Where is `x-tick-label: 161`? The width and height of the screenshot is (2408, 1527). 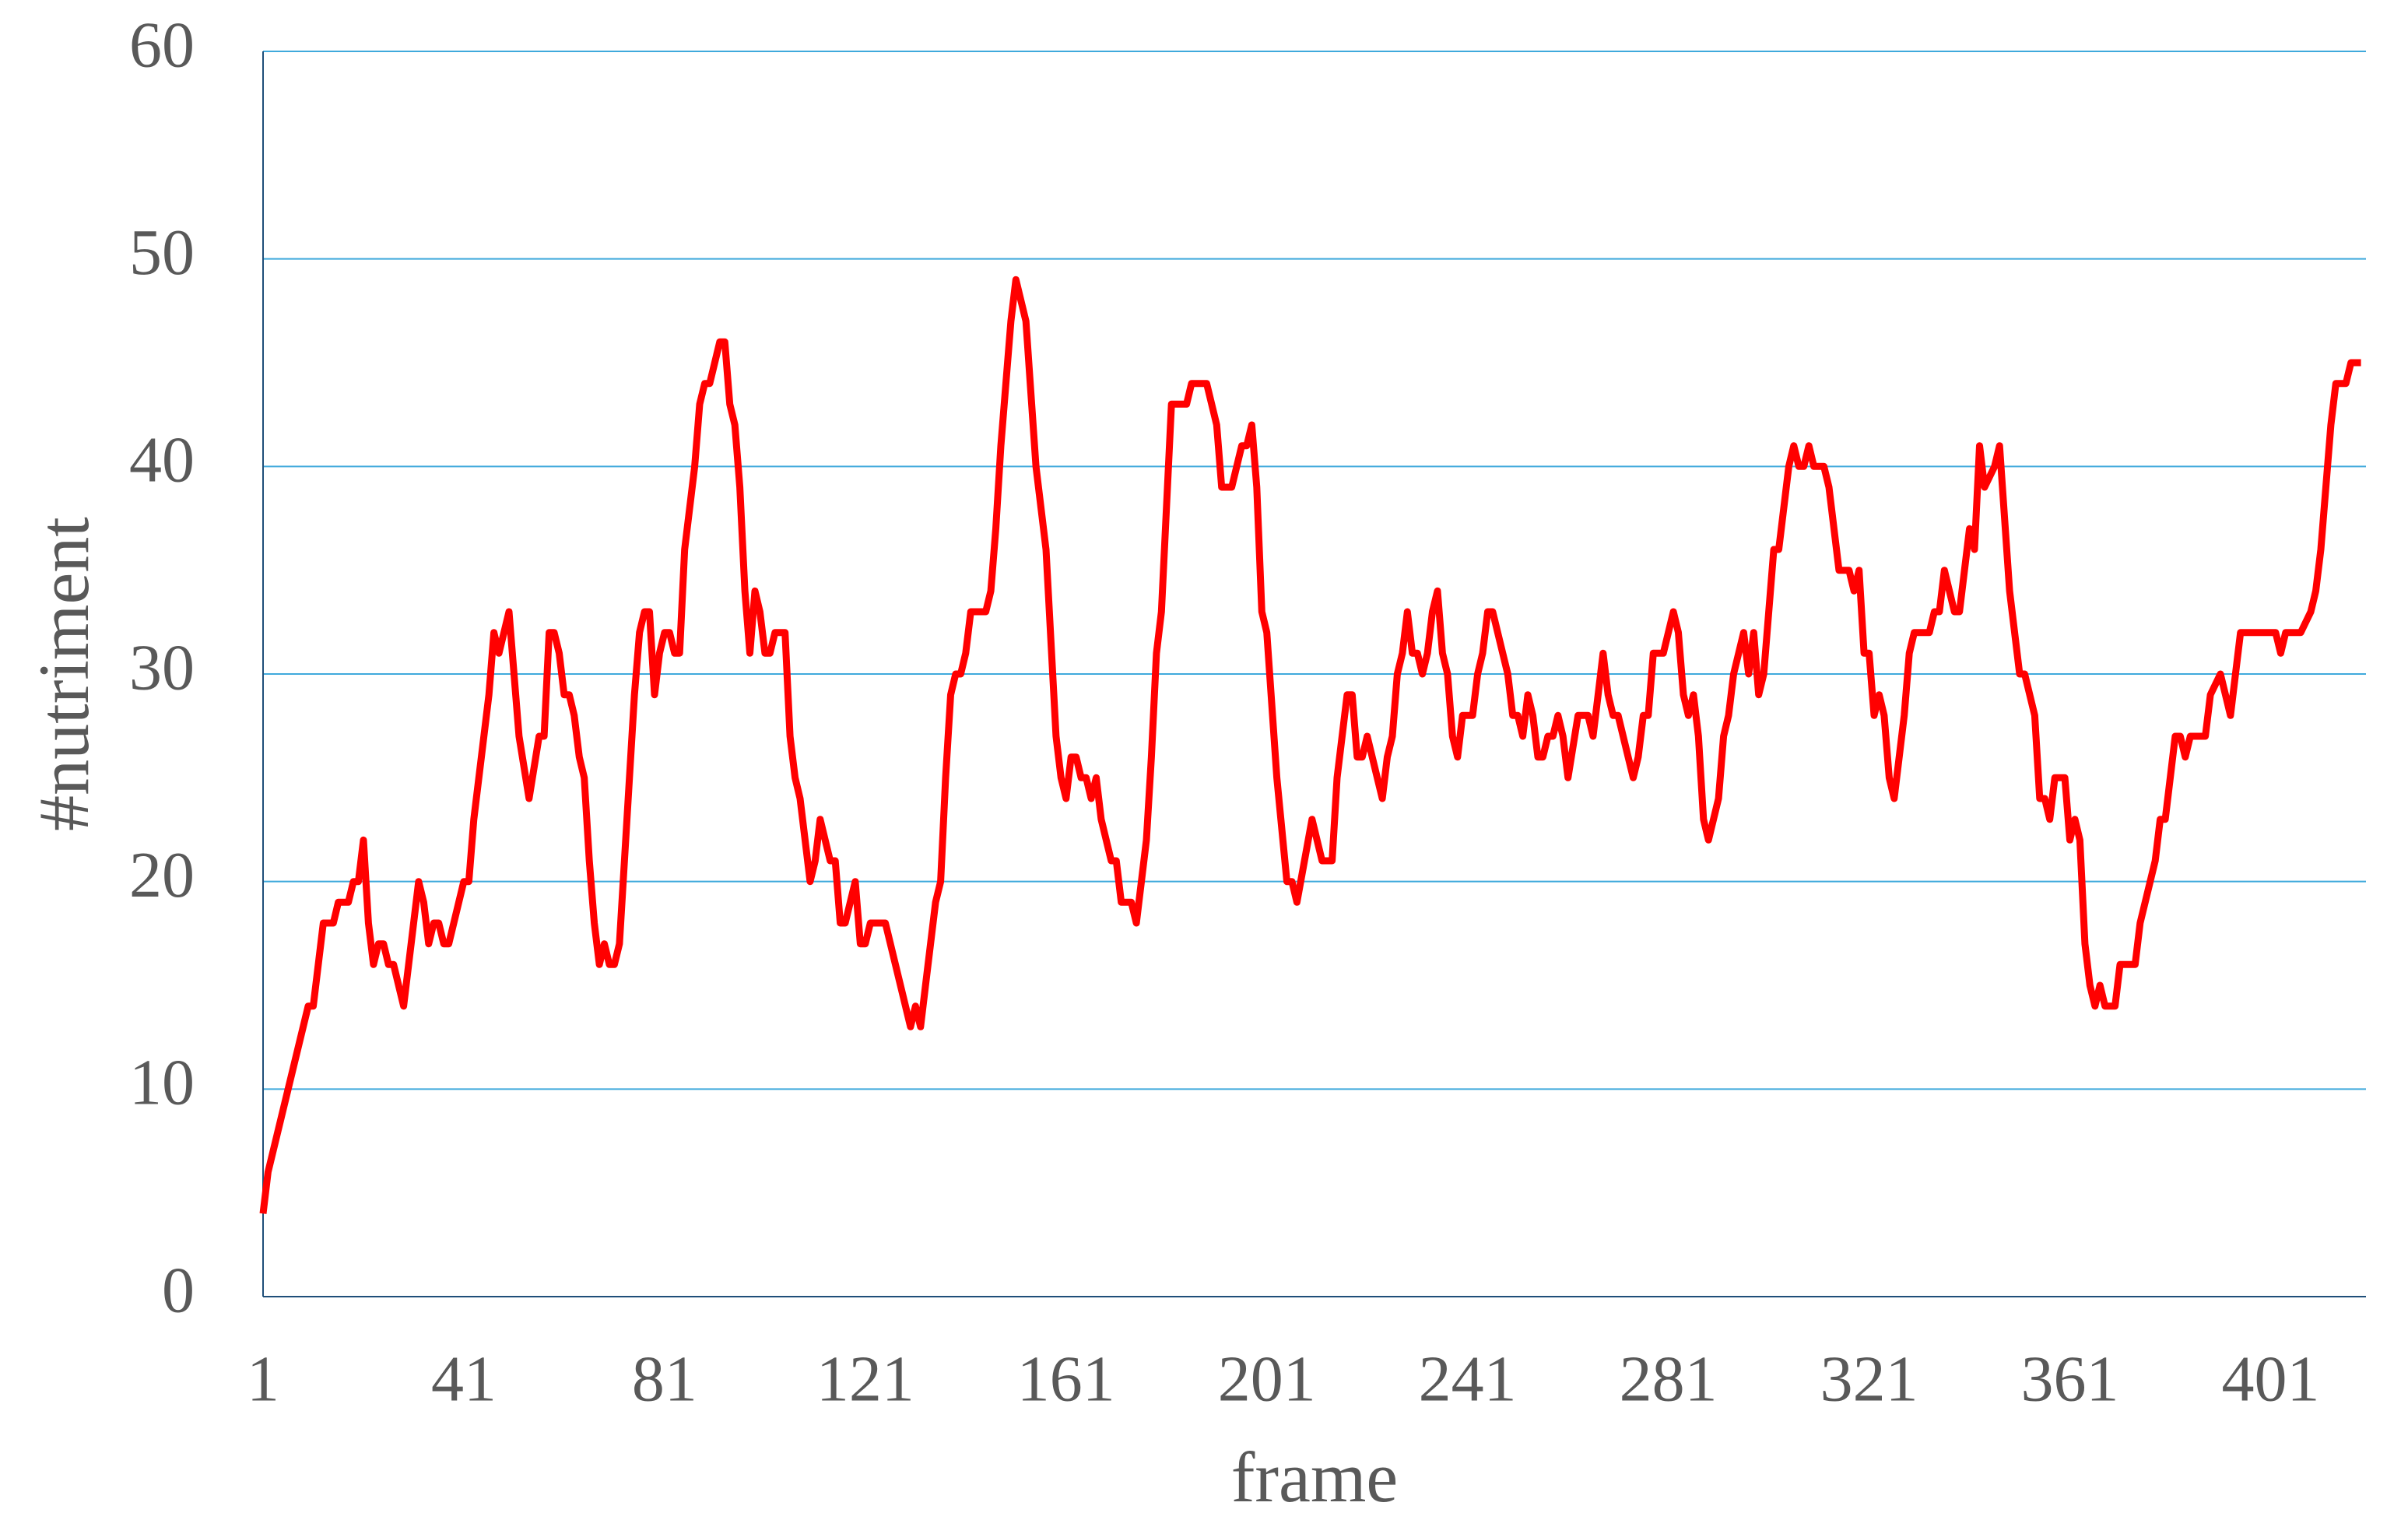 x-tick-label: 161 is located at coordinates (1066, 1379).